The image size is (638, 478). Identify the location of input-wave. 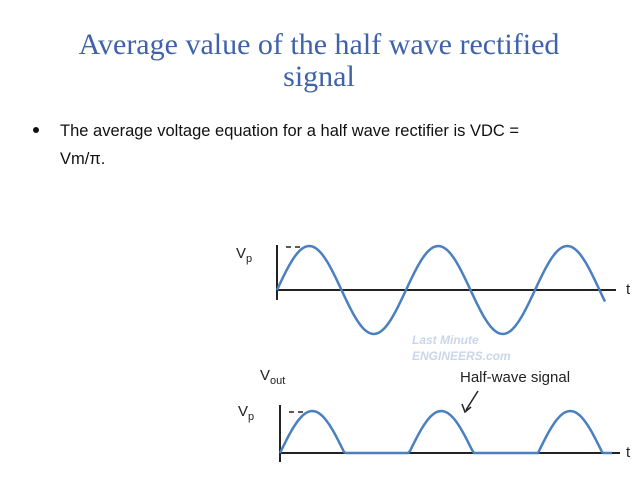
(441, 290).